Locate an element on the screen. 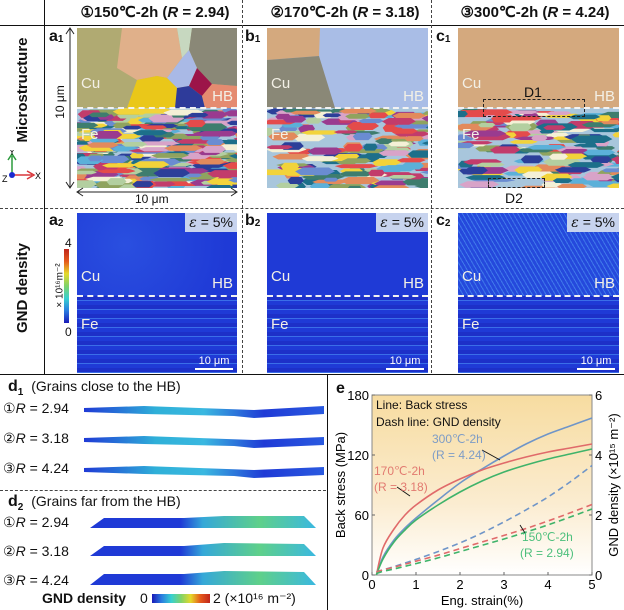  panel-e-divider is located at coordinates (327, 492).